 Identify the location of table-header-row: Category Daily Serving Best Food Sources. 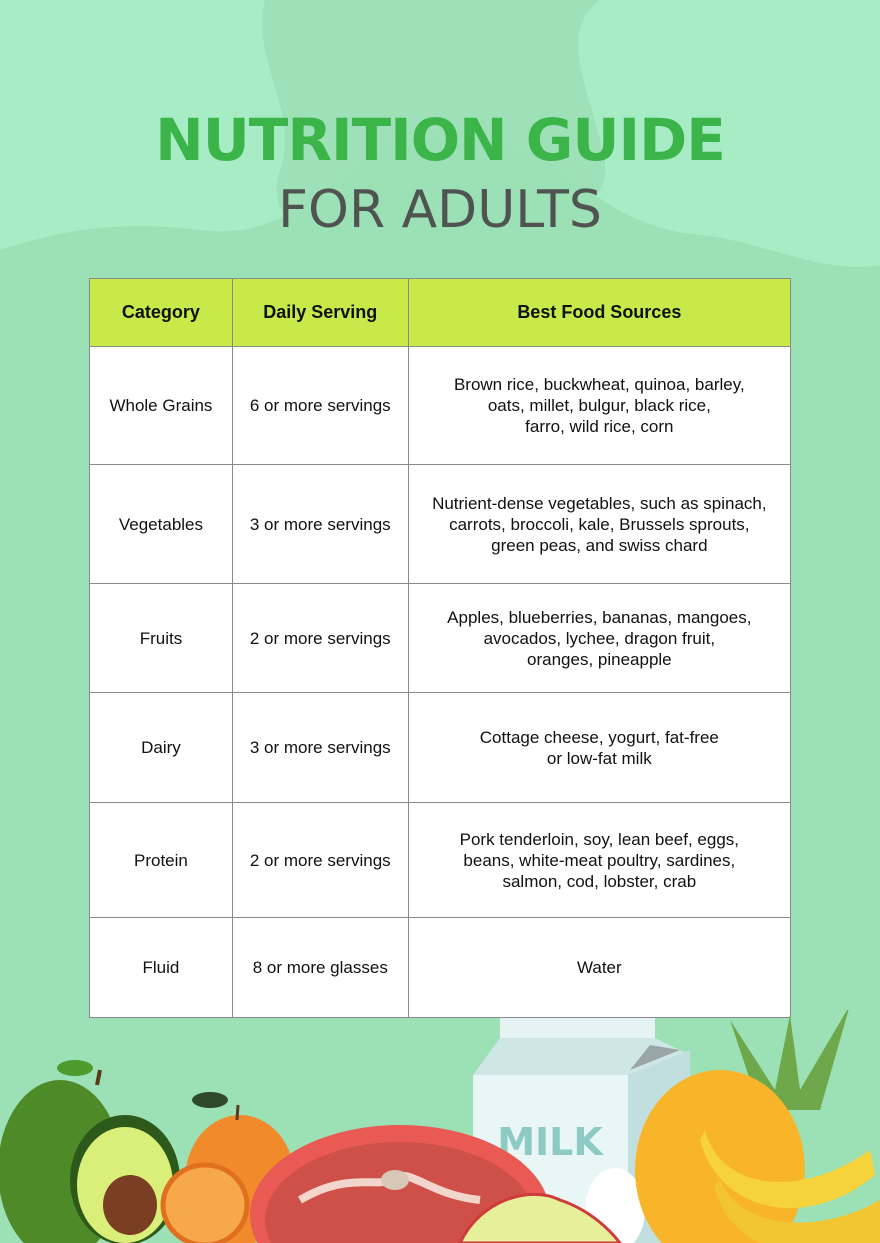
(440, 312).